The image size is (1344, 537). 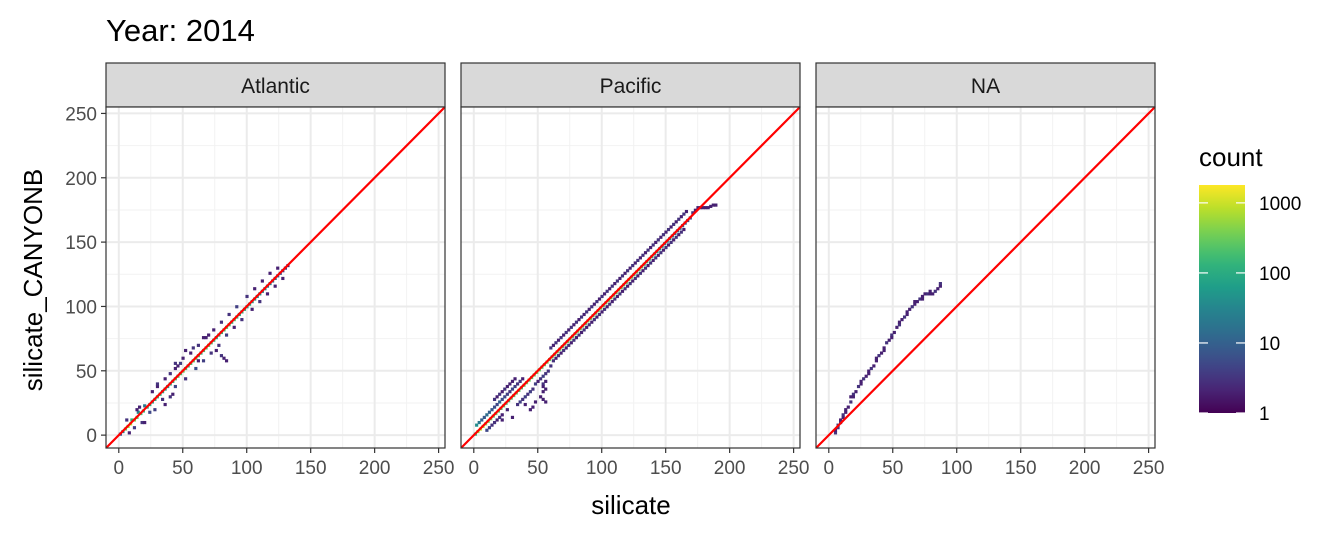 I want to click on legend-tick-label: 10, so click(x=1269, y=344).